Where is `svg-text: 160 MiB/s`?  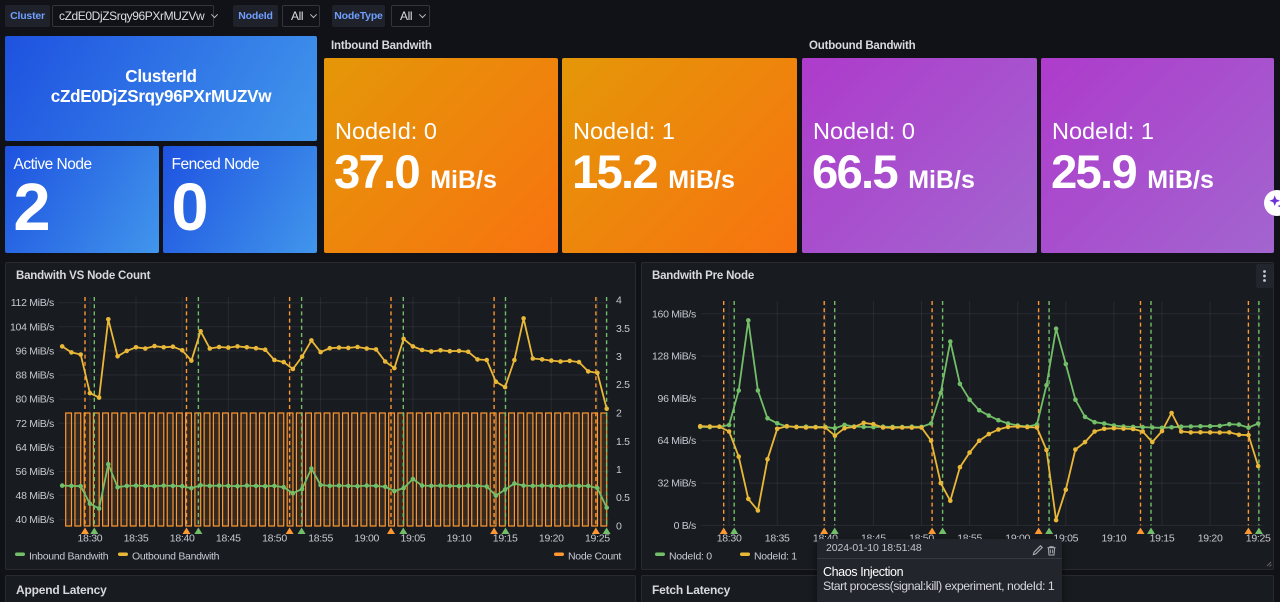 svg-text: 160 MiB/s is located at coordinates (674, 314).